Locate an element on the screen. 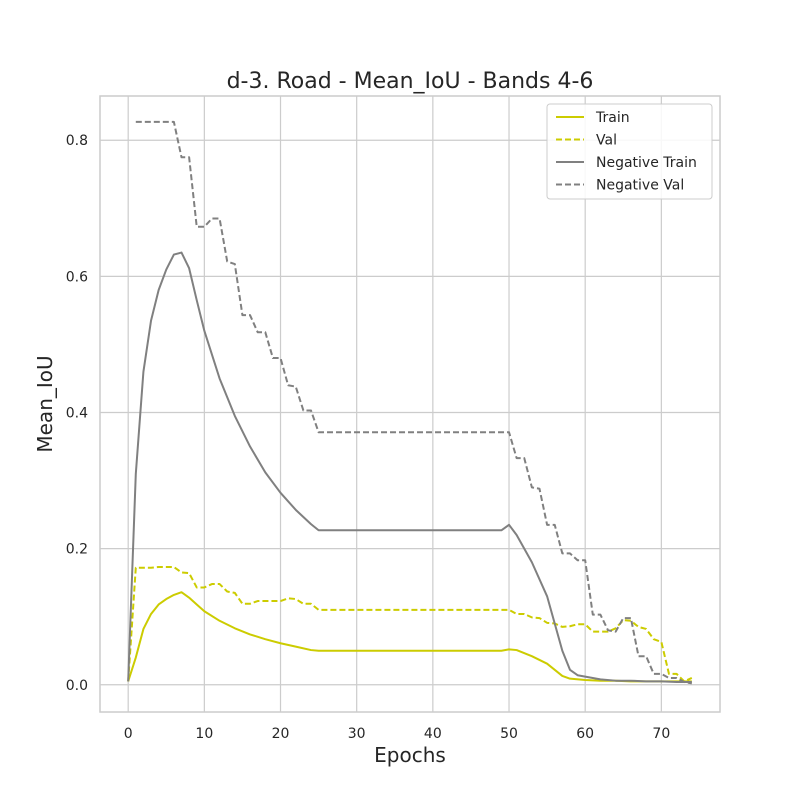 Image resolution: width=800 pixels, height=800 pixels. legend: Train Val Negative Train Negative Val is located at coordinates (629, 151).